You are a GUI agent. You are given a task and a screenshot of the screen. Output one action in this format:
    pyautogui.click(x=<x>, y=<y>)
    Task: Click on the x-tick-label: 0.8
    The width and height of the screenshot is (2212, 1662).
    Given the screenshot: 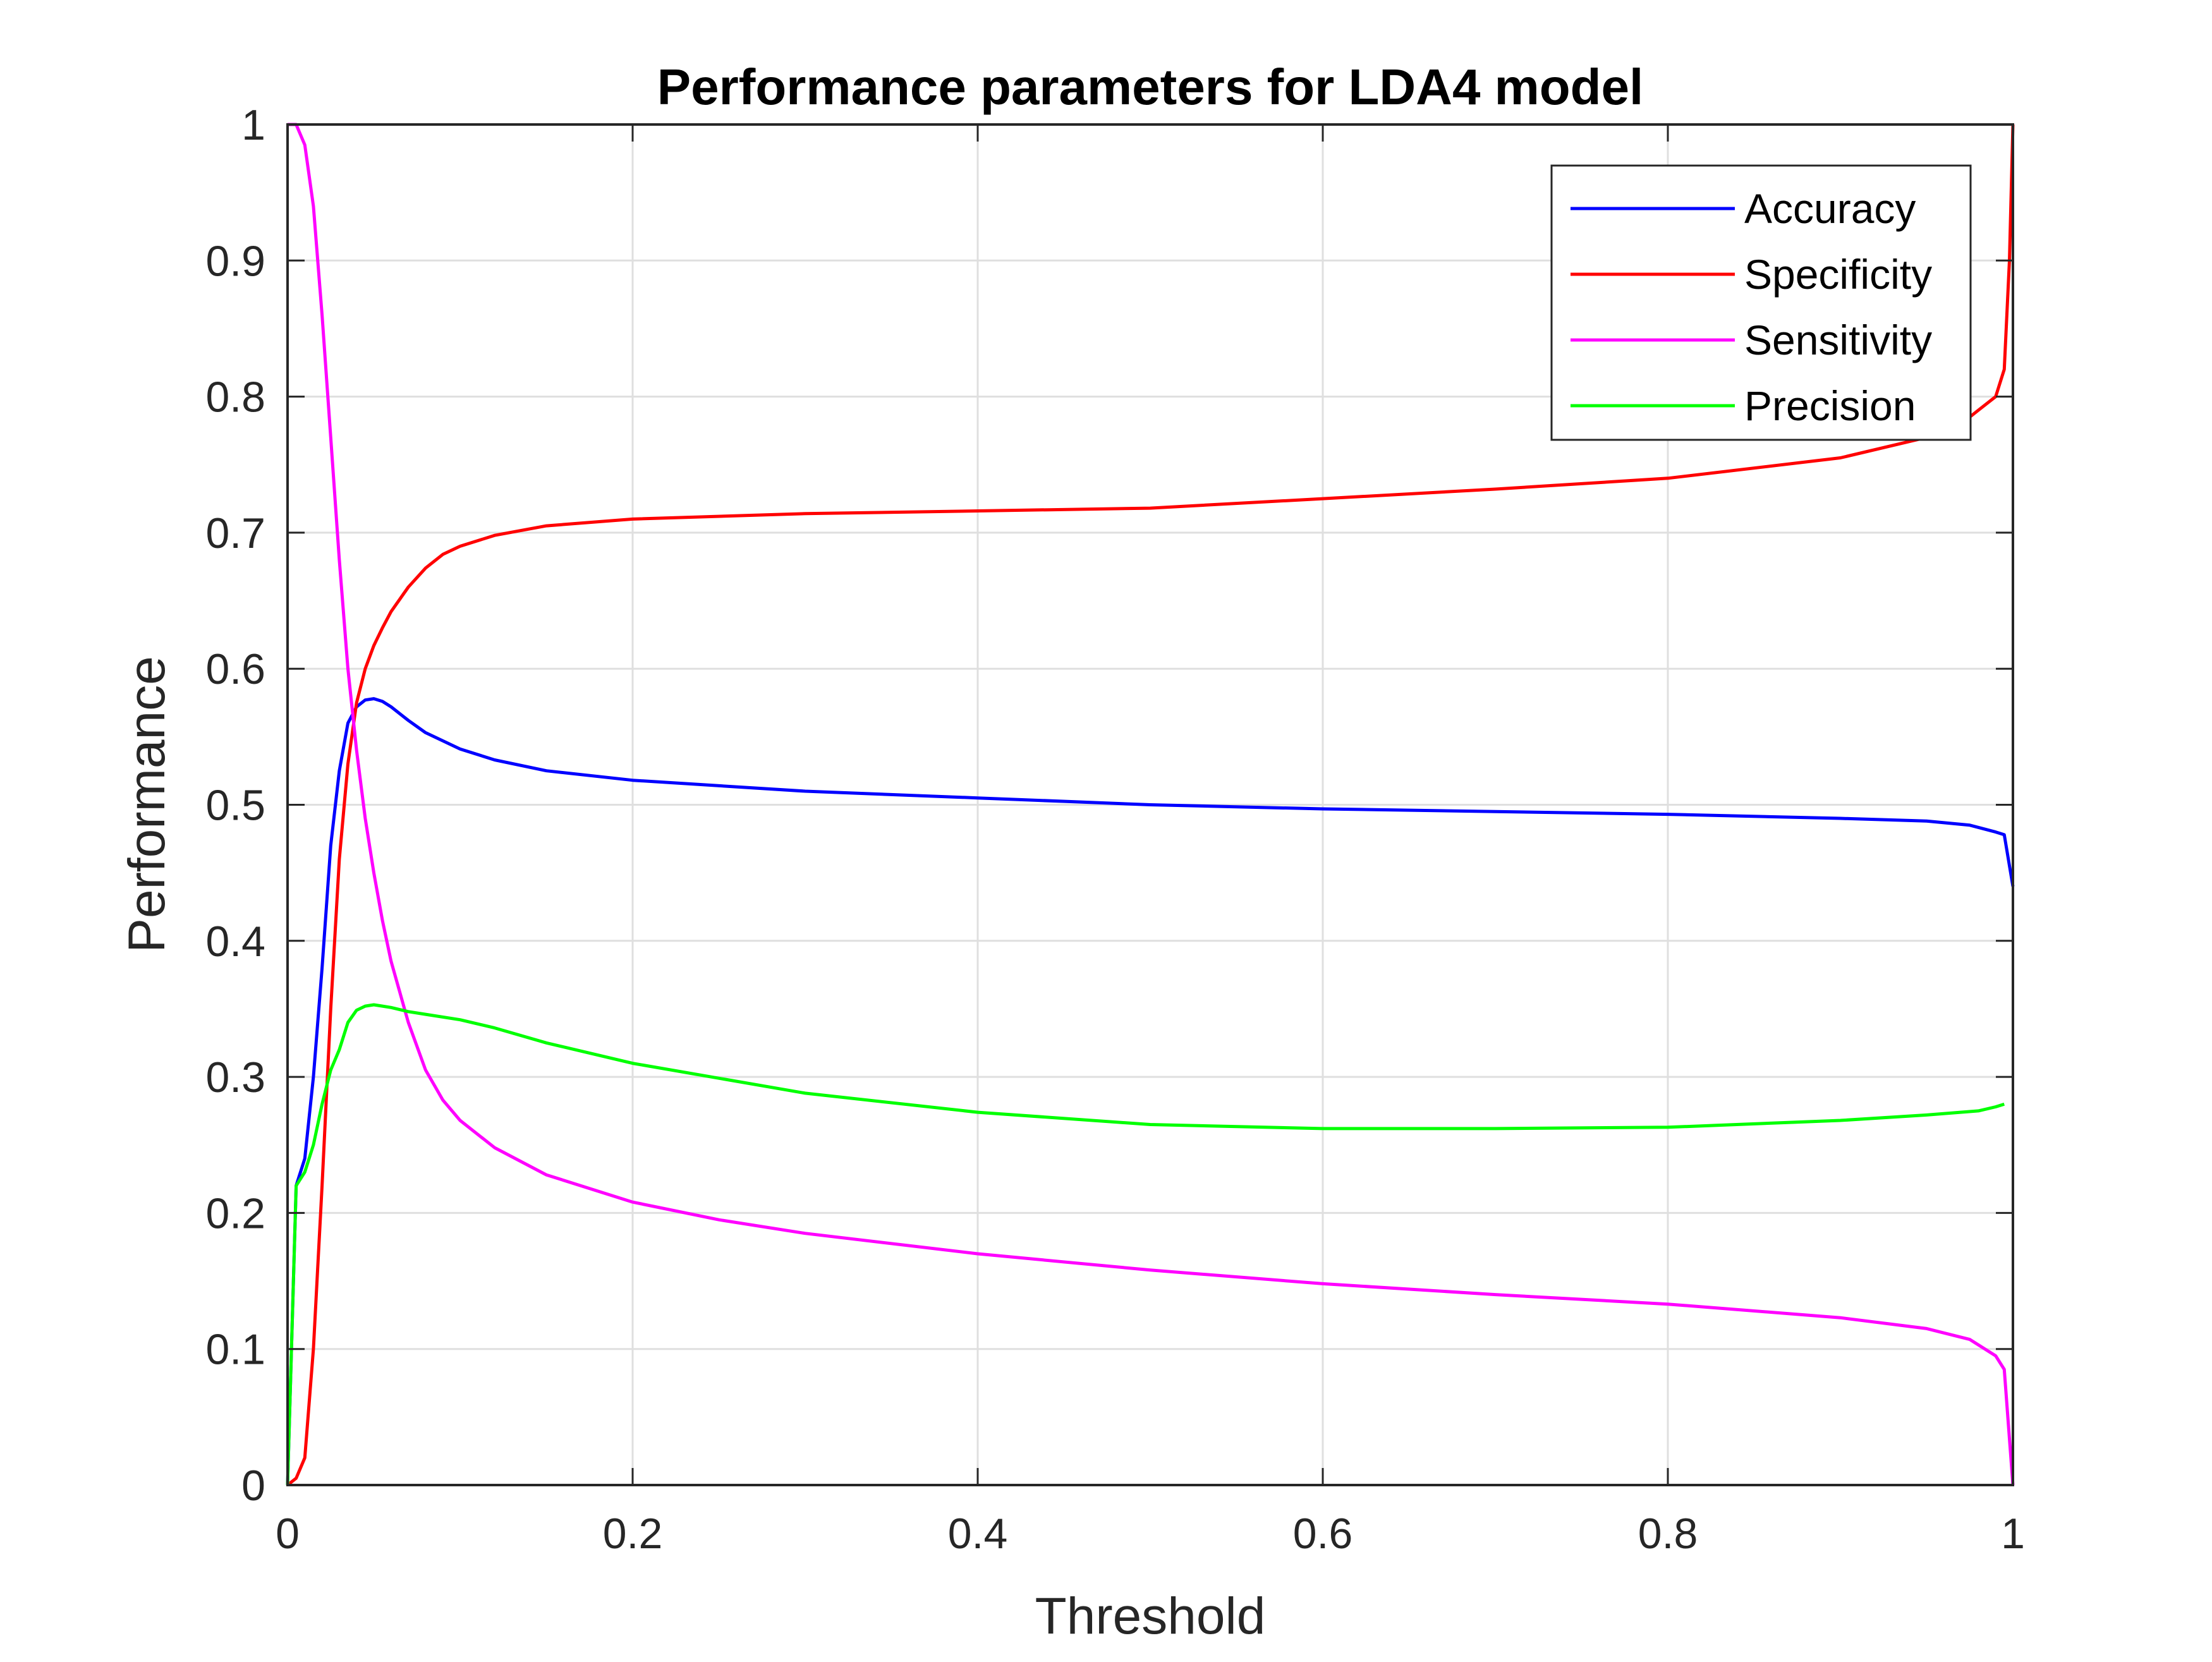 What is the action you would take?
    pyautogui.click(x=1668, y=1534)
    